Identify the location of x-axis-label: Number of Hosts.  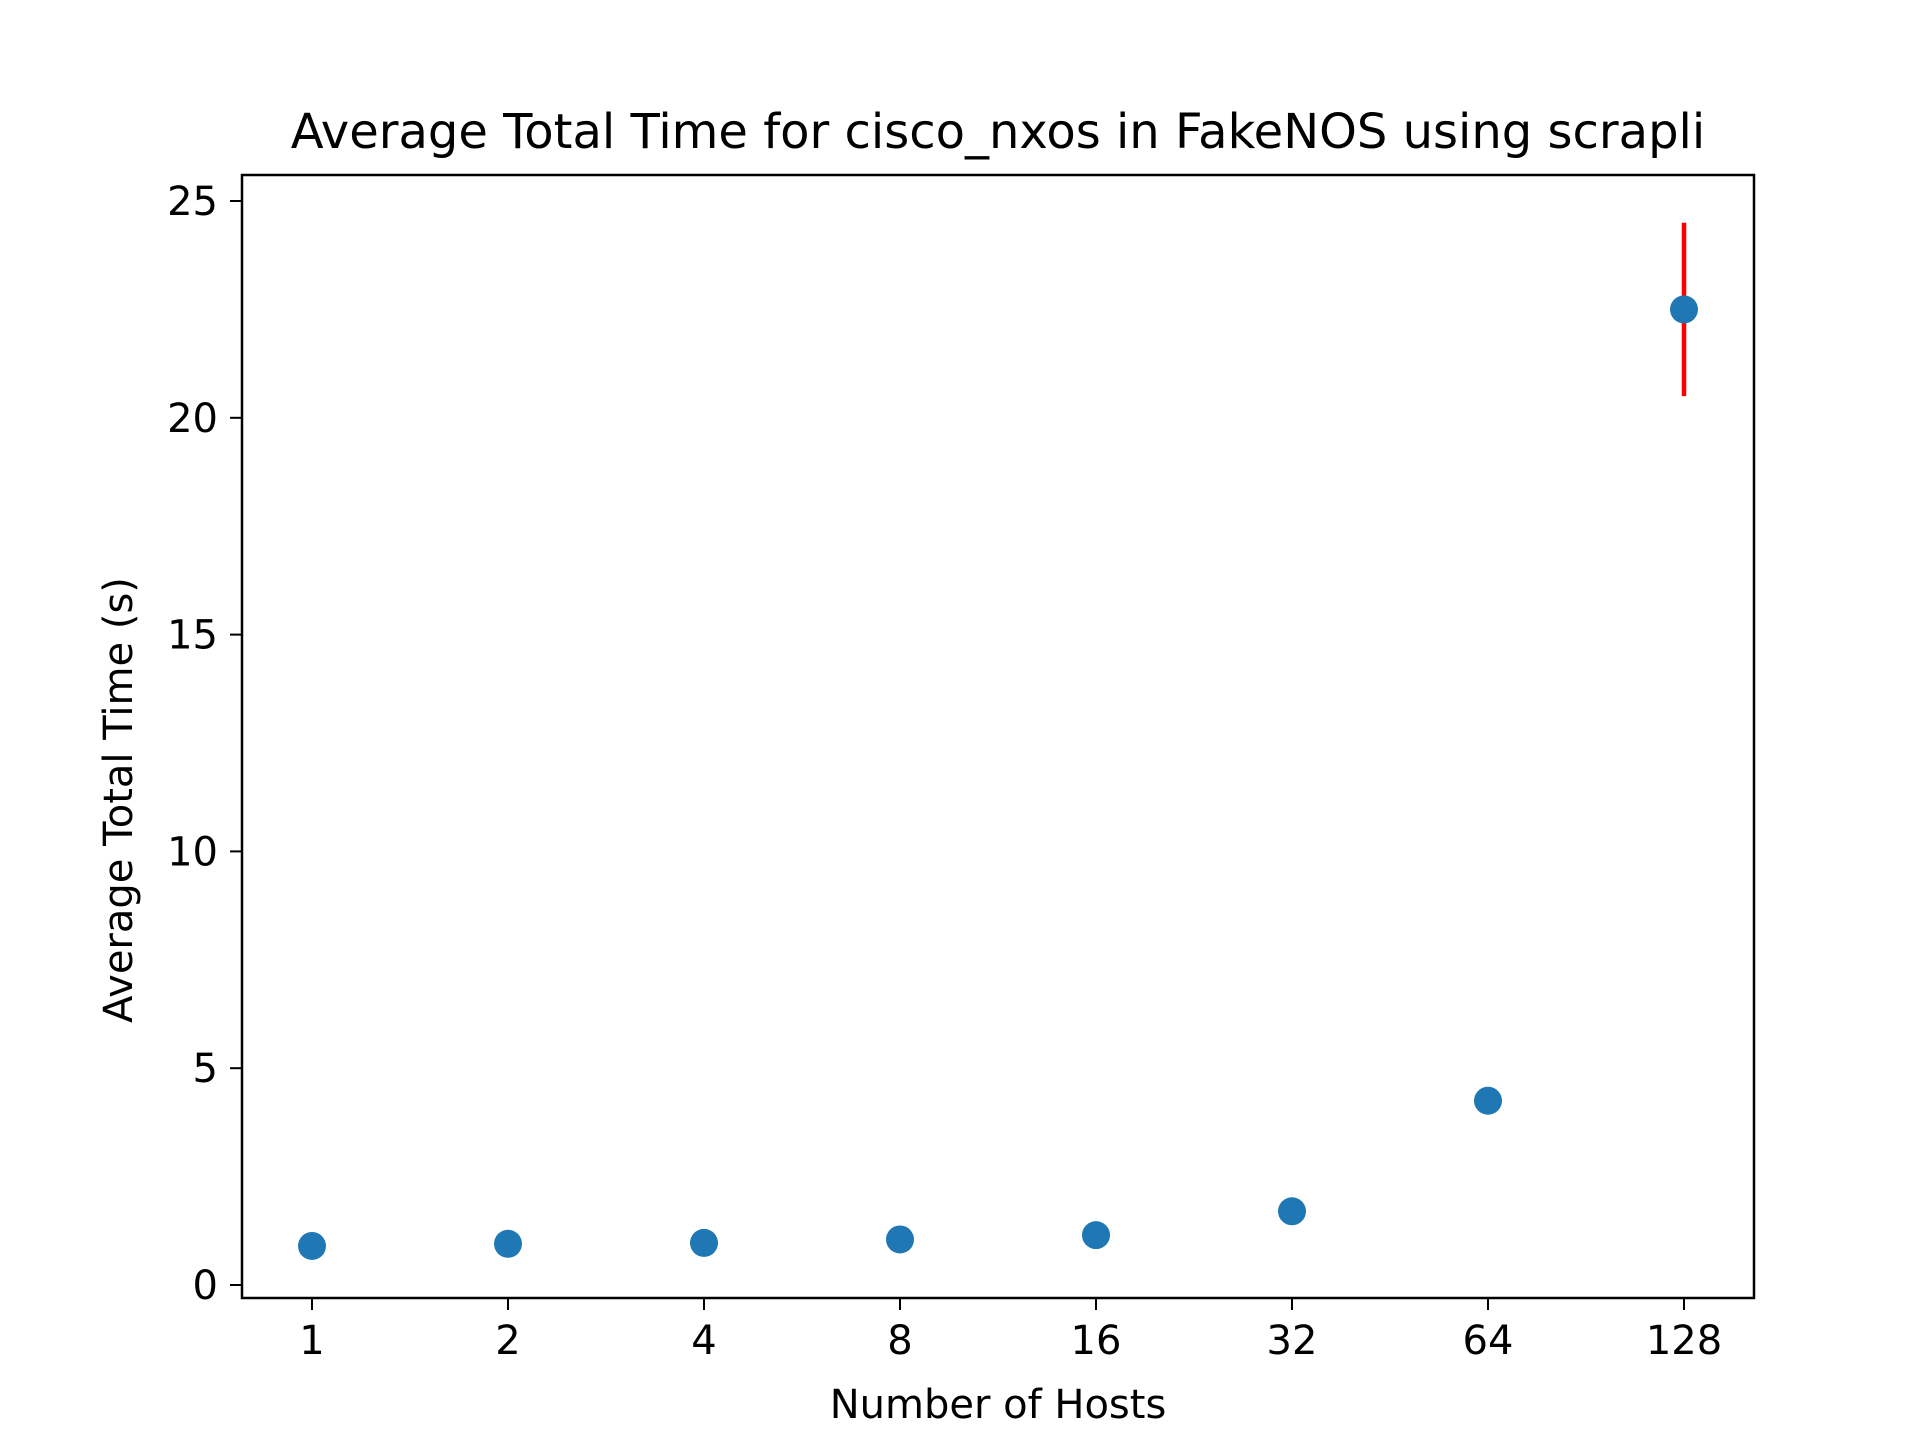
(998, 1405).